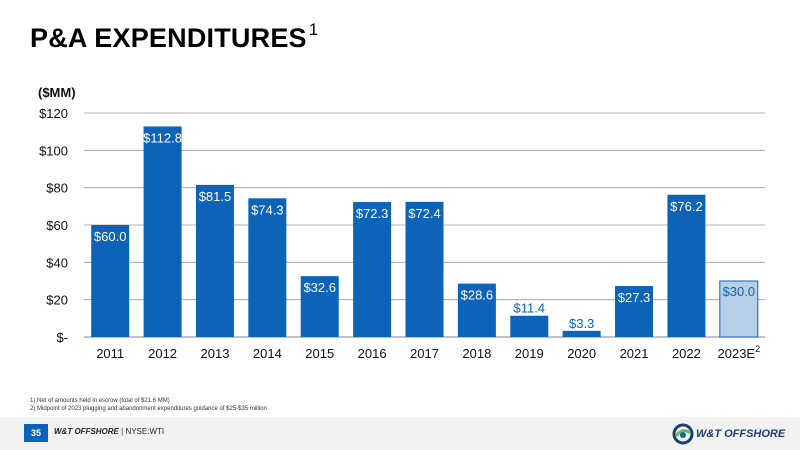 The height and width of the screenshot is (450, 800). Describe the element at coordinates (686, 353) in the screenshot. I see `x-tick-label: 2022` at that location.